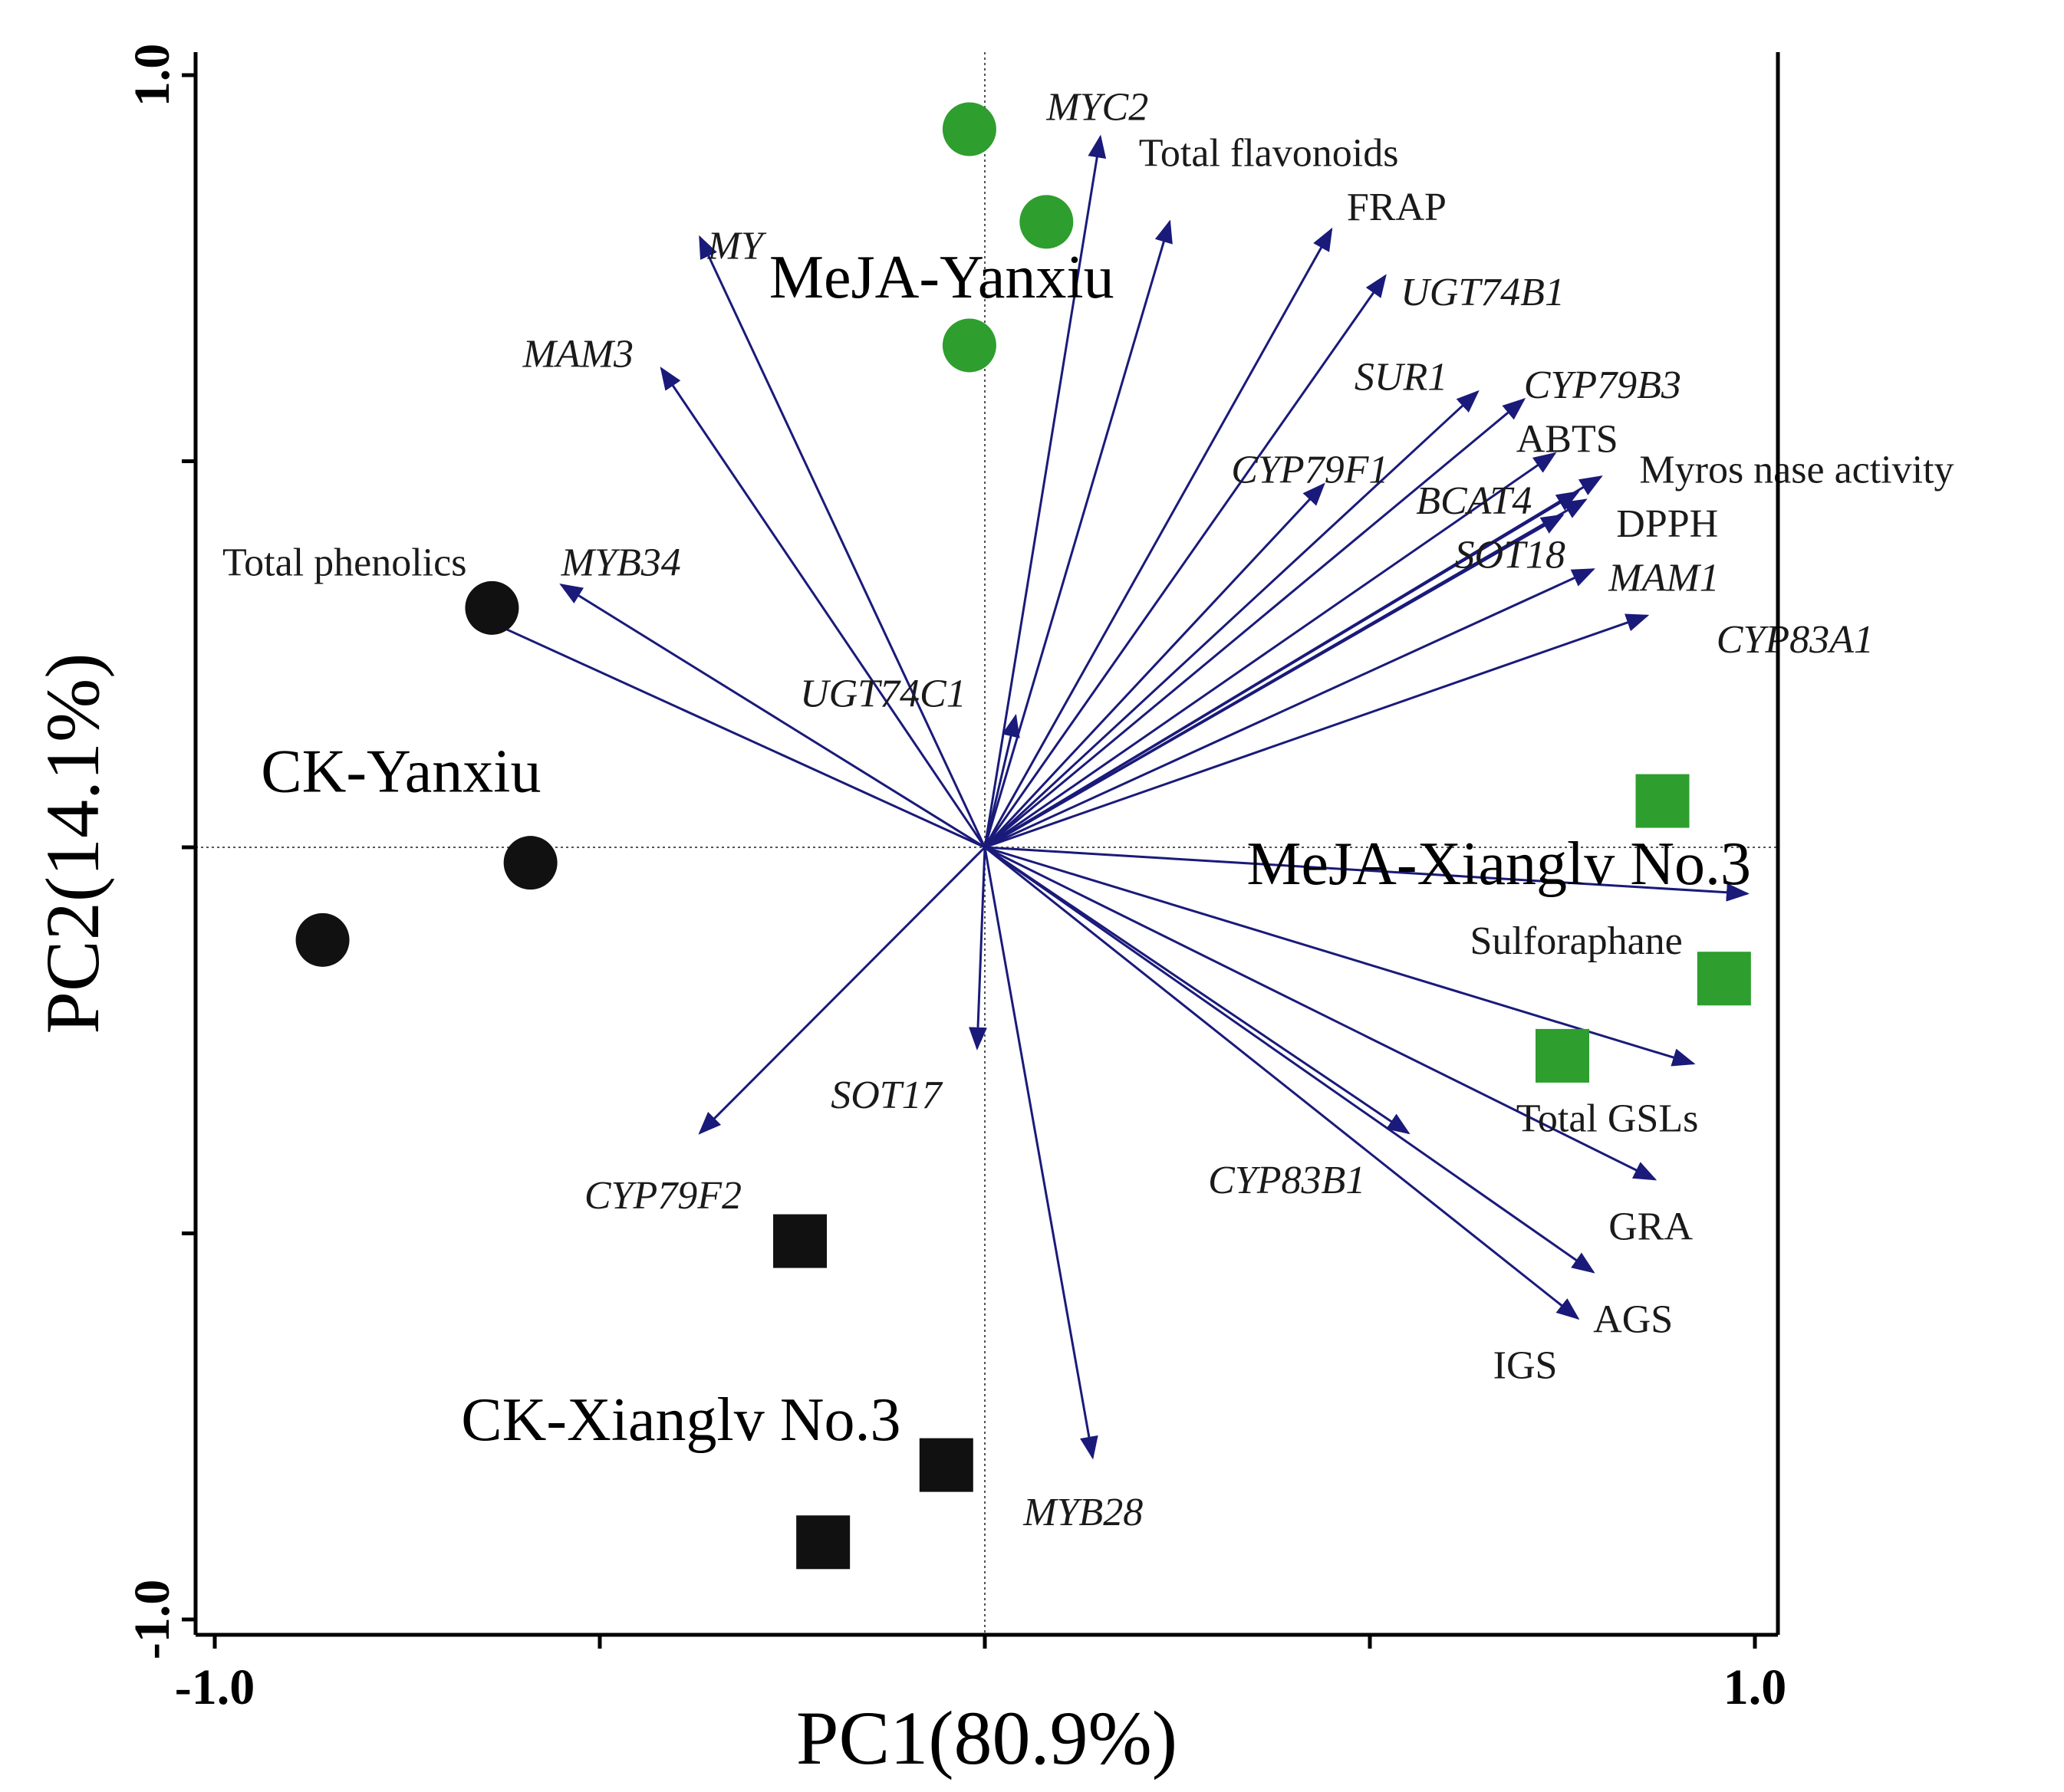  I want to click on vector-label-frap: FRAP, so click(1397, 207).